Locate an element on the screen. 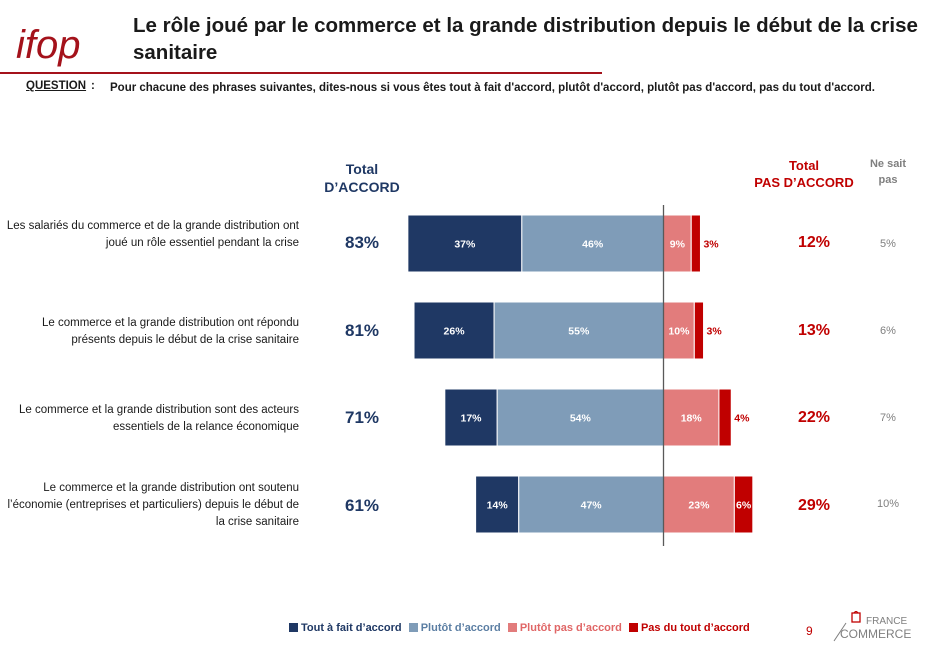  bar-value-label: 54% is located at coordinates (581, 419).